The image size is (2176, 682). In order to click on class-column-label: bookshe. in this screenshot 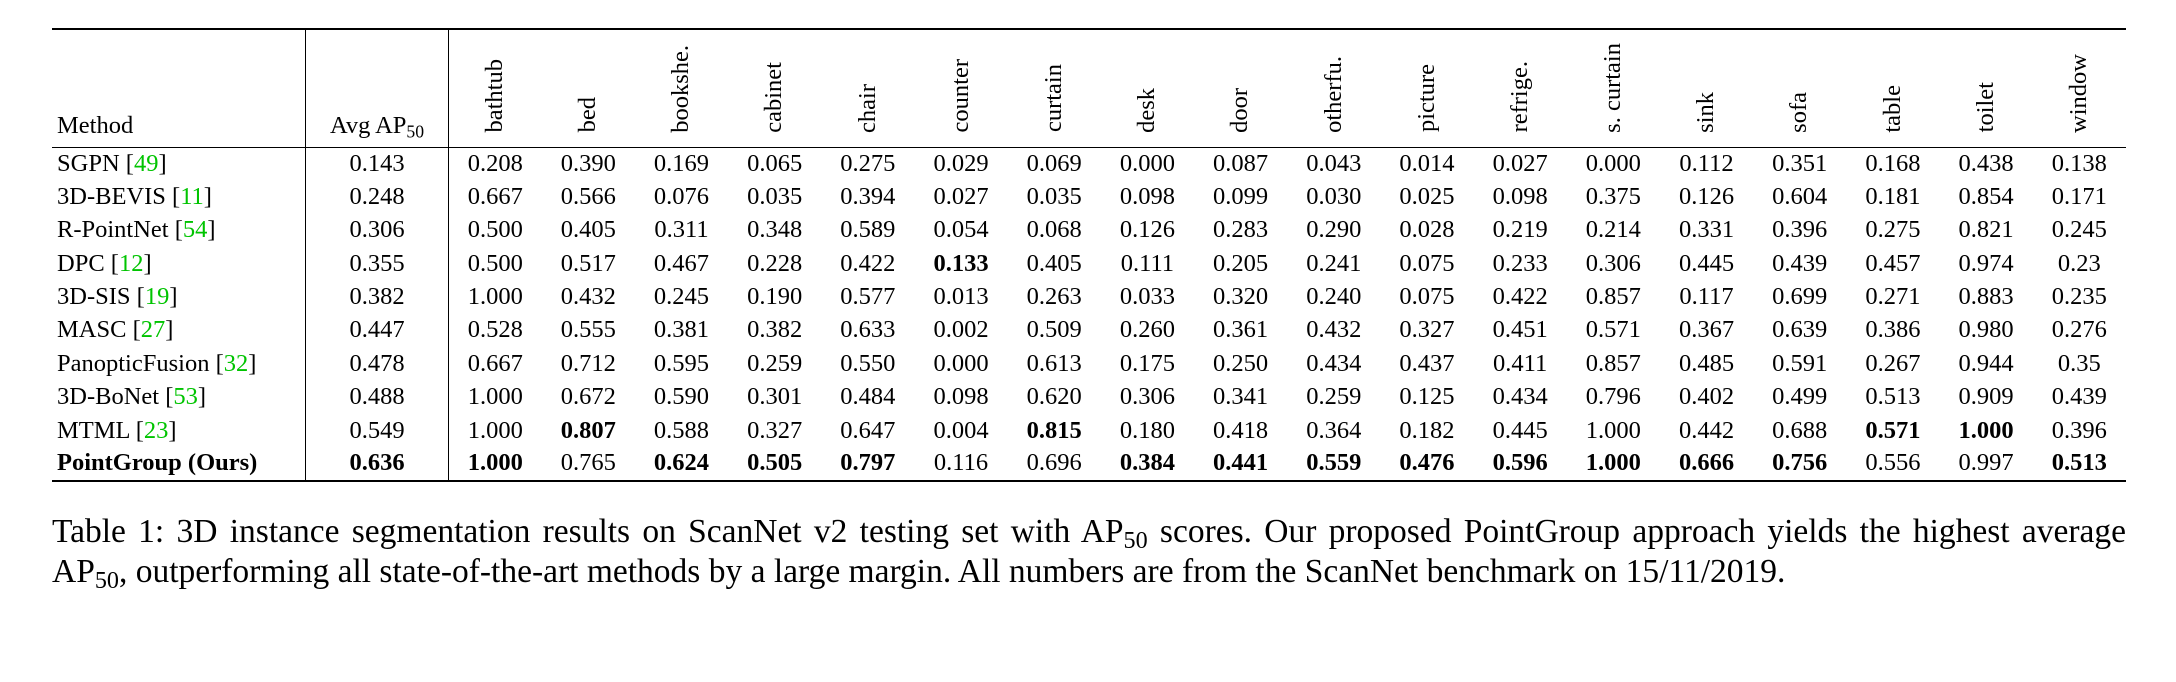, I will do `click(681, 88)`.